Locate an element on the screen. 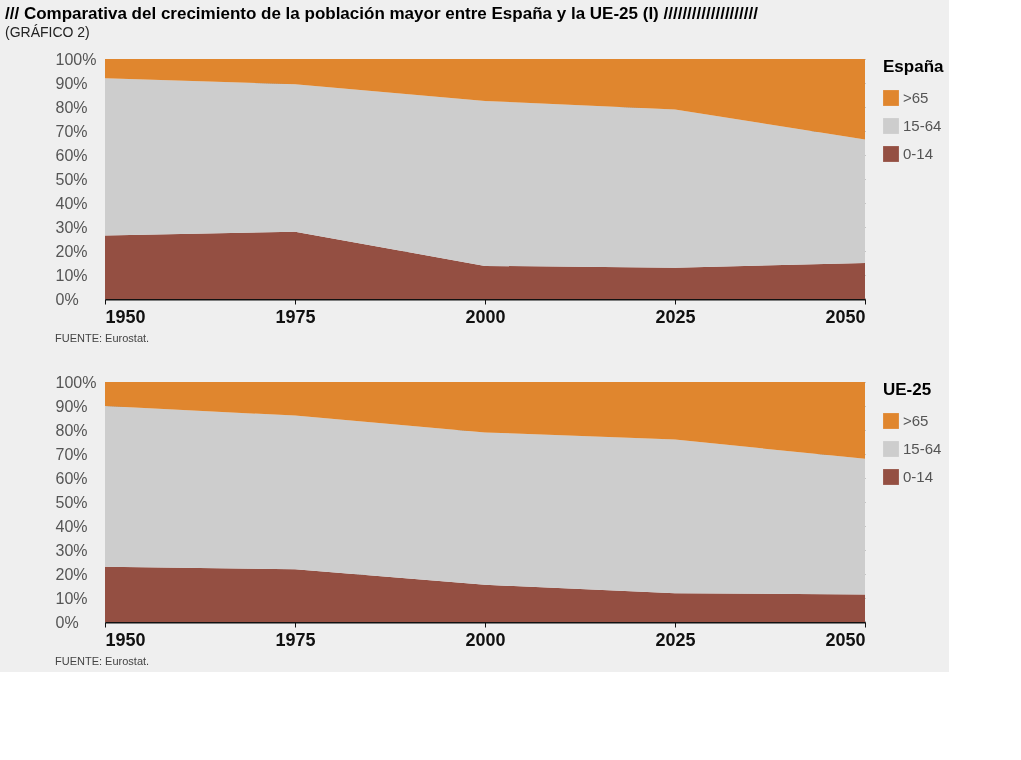  chart-title: /// Comparativa del crecimiento de la población mayor entre España y la UE-25 (I) //////////////////// is located at coordinates (382, 13).